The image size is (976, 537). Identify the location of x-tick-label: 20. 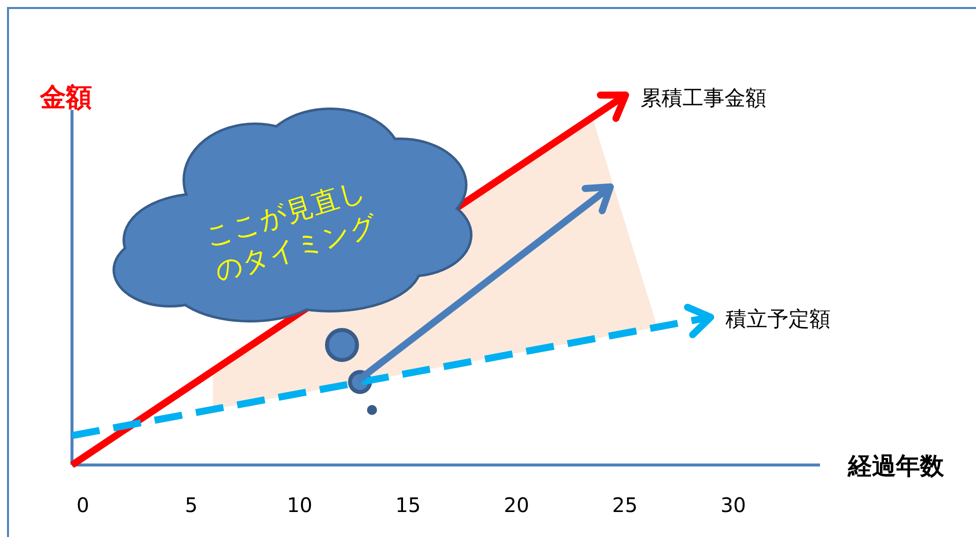
(517, 505).